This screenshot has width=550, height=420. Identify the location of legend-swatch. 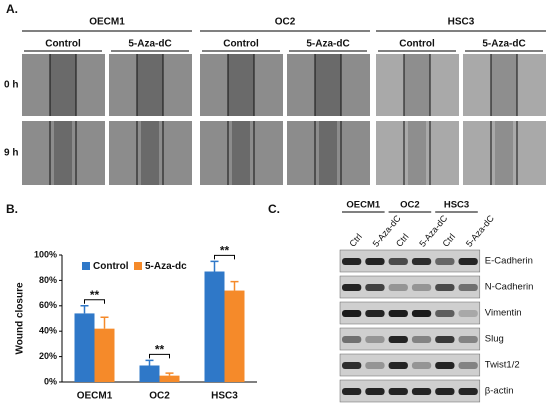
(86, 266).